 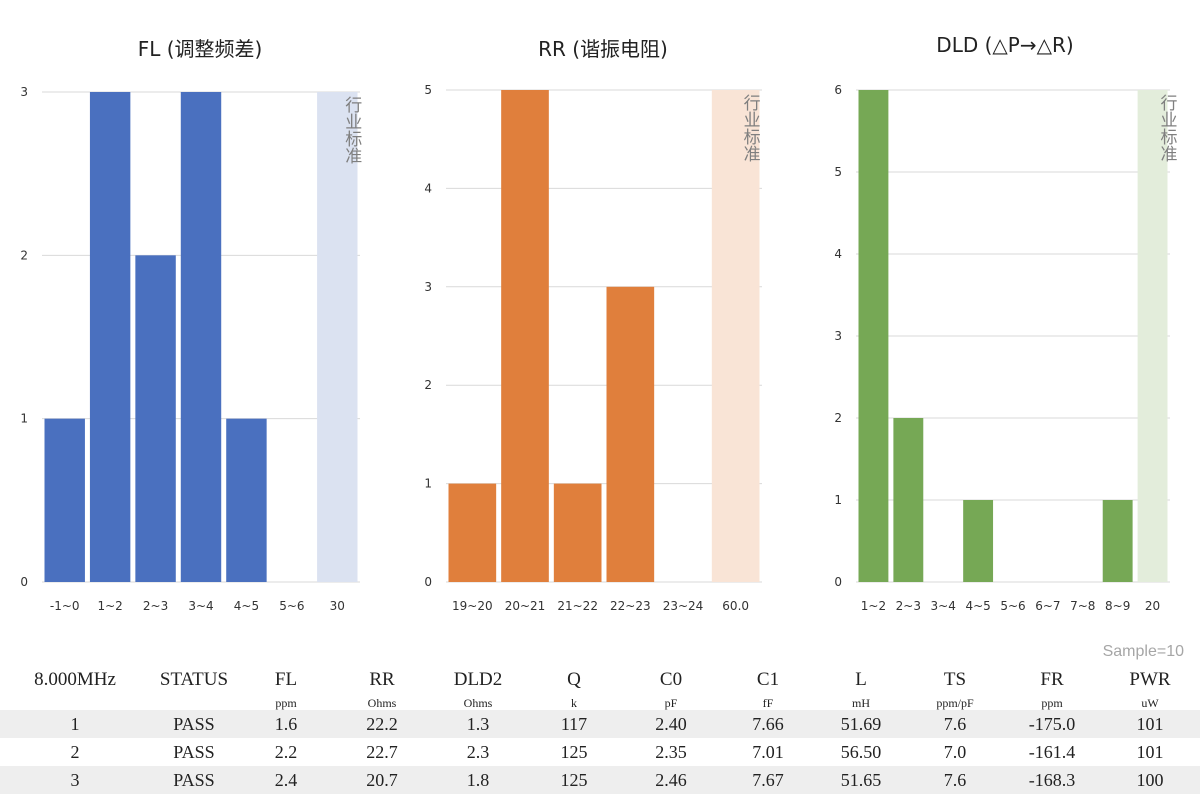 What do you see at coordinates (286, 724) in the screenshot?
I see `cell-fl: 1.6` at bounding box center [286, 724].